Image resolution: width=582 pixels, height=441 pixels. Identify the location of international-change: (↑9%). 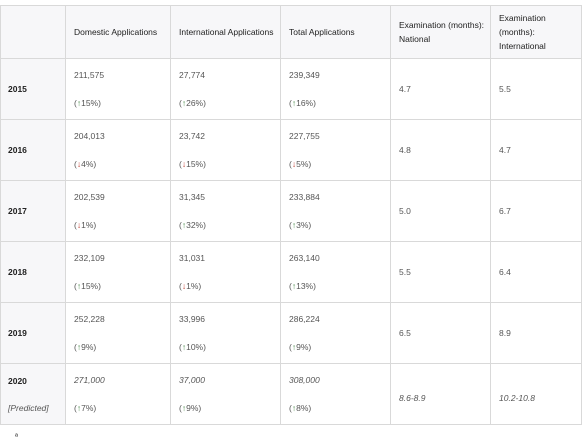
(190, 408).